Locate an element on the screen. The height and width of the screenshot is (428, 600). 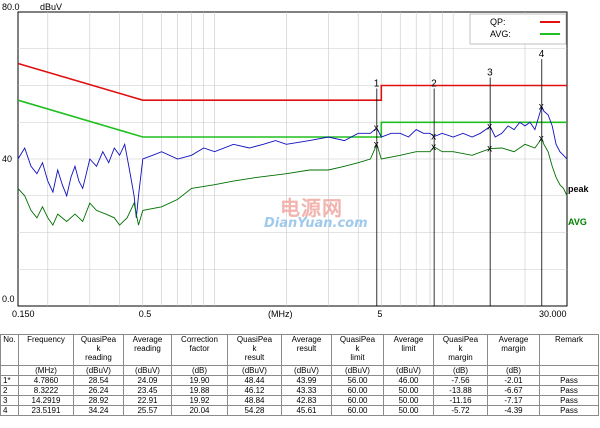
table-cell: 4.7860 is located at coordinates (46, 380).